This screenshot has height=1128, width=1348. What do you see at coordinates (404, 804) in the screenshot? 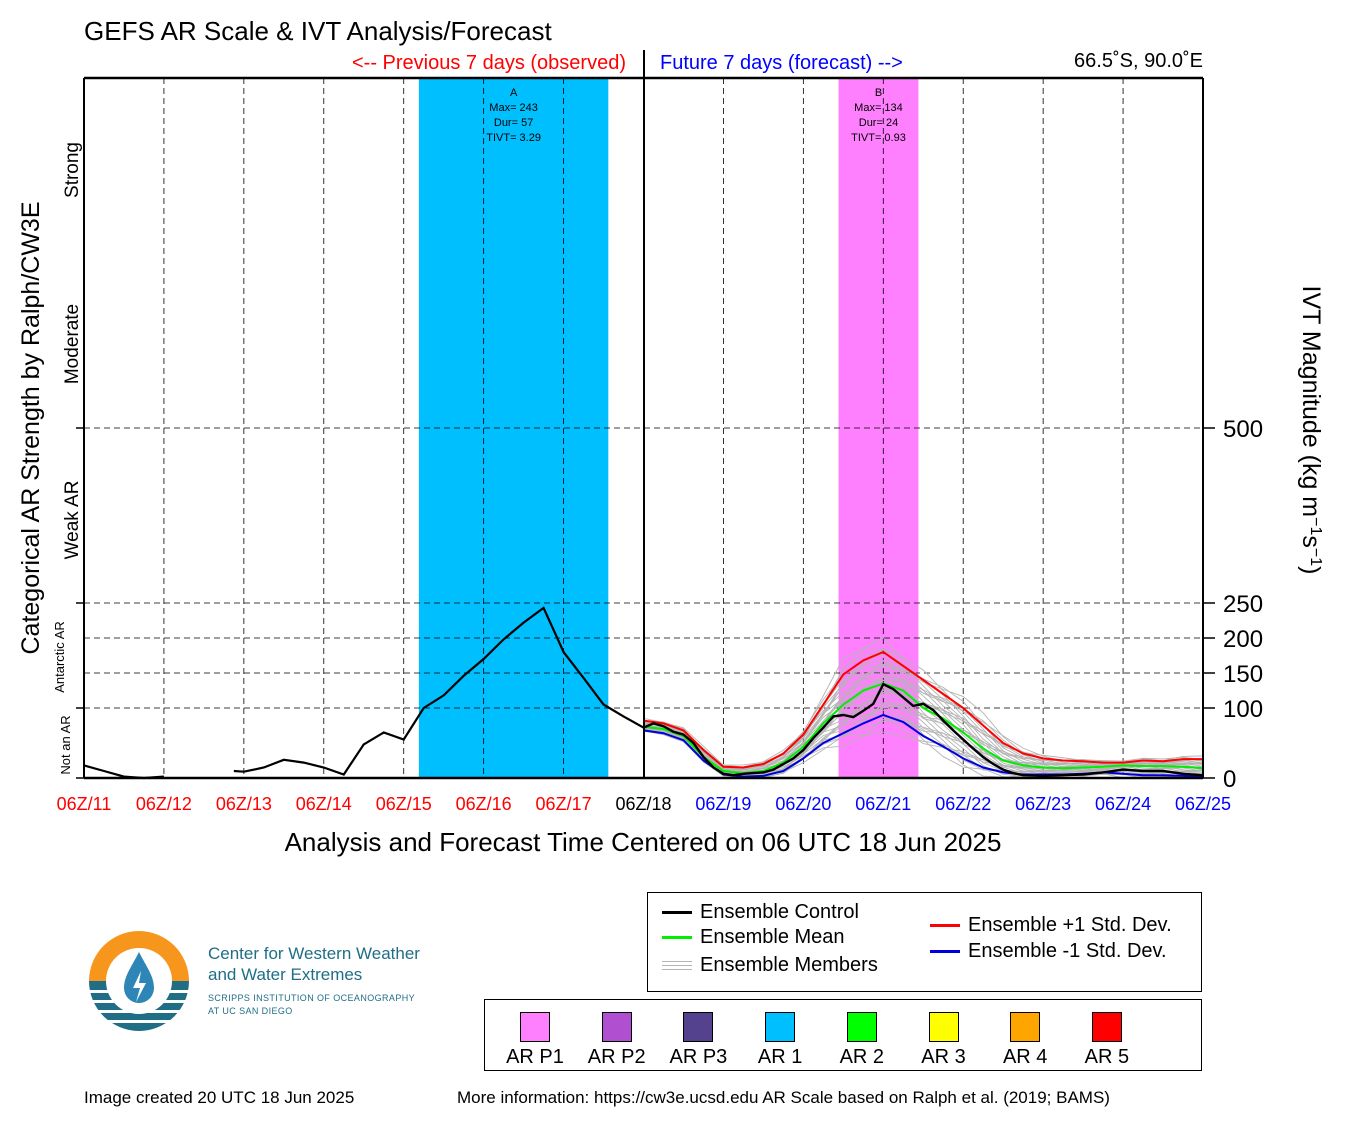
I see `x-tick-label: 06Z/15` at bounding box center [404, 804].